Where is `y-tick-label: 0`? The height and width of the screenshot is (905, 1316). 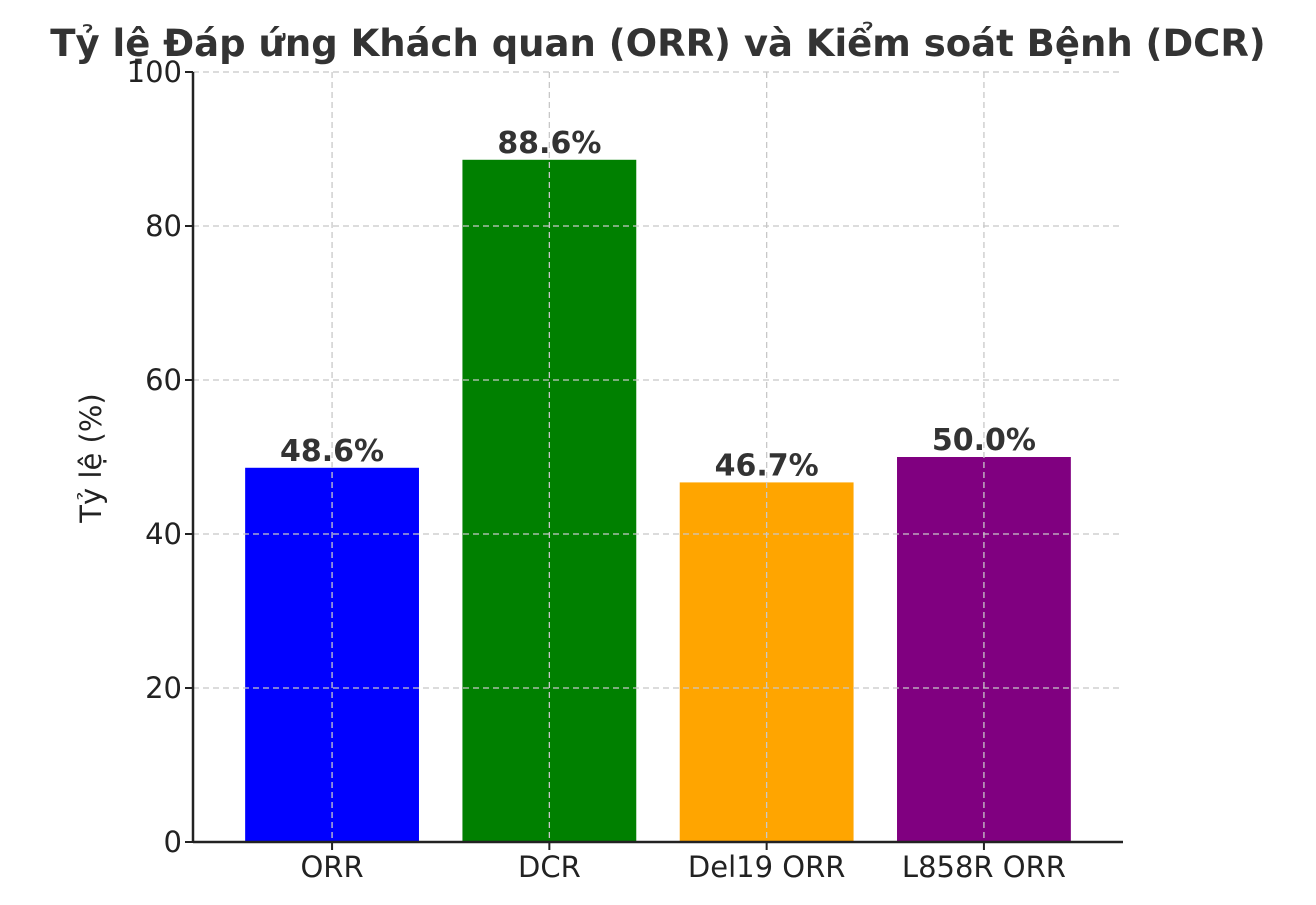 y-tick-label: 0 is located at coordinates (173, 842).